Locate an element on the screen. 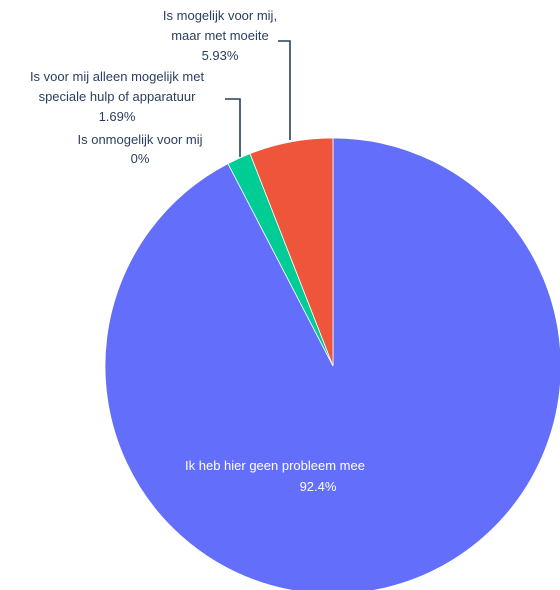 Image resolution: width=560 pixels, height=590 pixels. slice-value-label-ik-heb-hier-geen-probleem-mee: 92.4% is located at coordinates (318, 486).